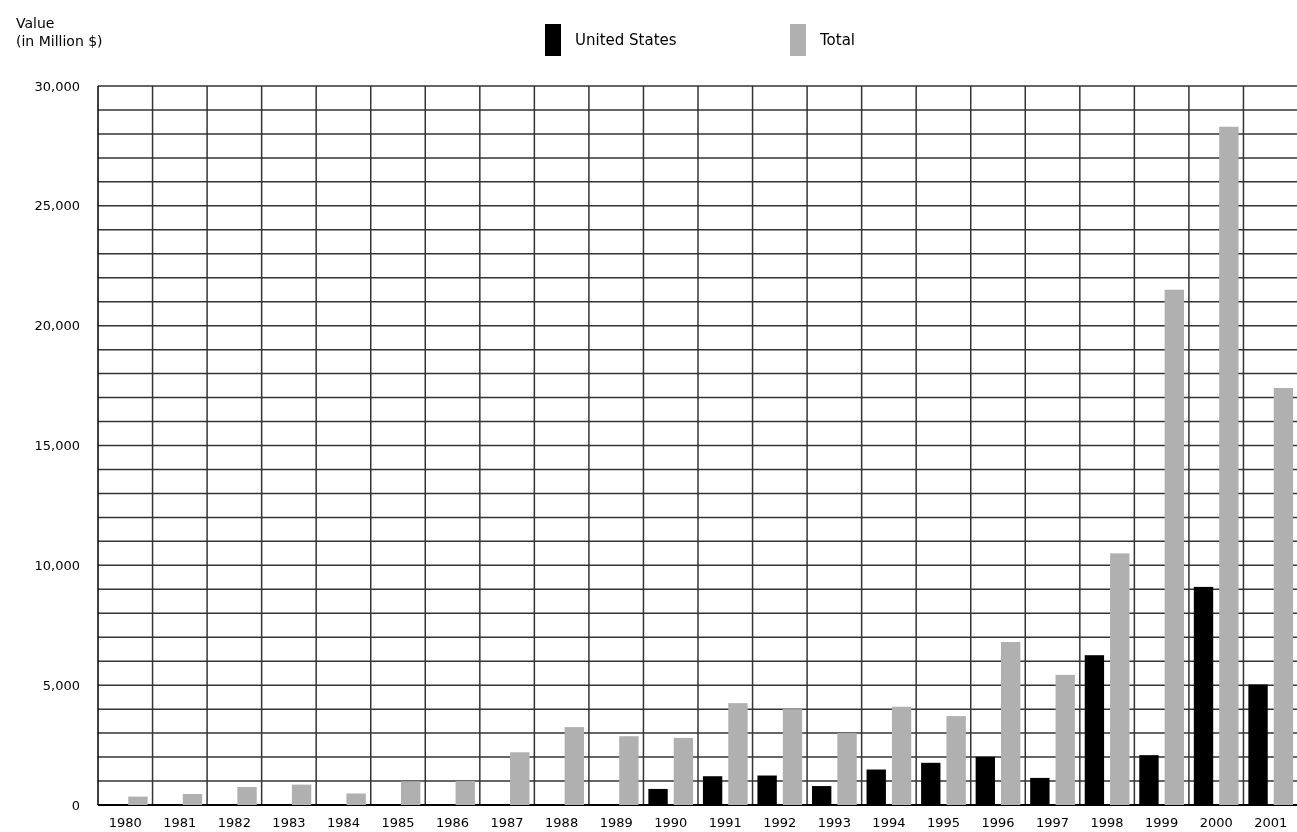 The width and height of the screenshot is (1297, 832). Describe the element at coordinates (1216, 822) in the screenshot. I see `x-tick-label: 2000` at that location.